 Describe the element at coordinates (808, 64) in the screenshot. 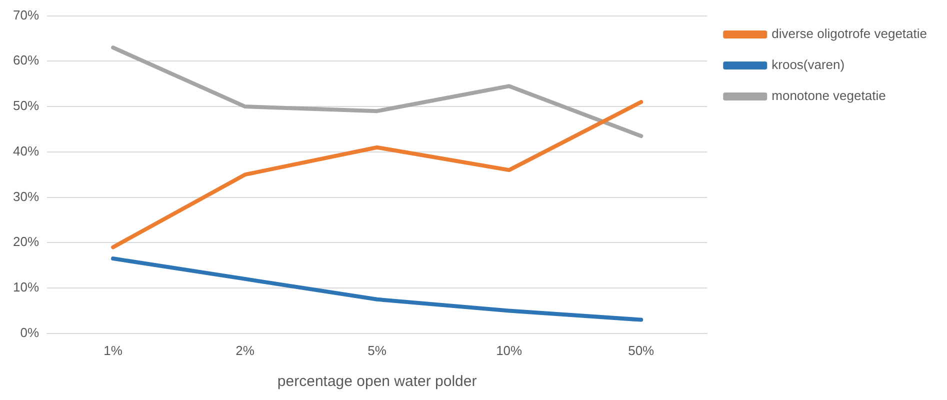

I see `legend-label: kroos(varen)` at that location.